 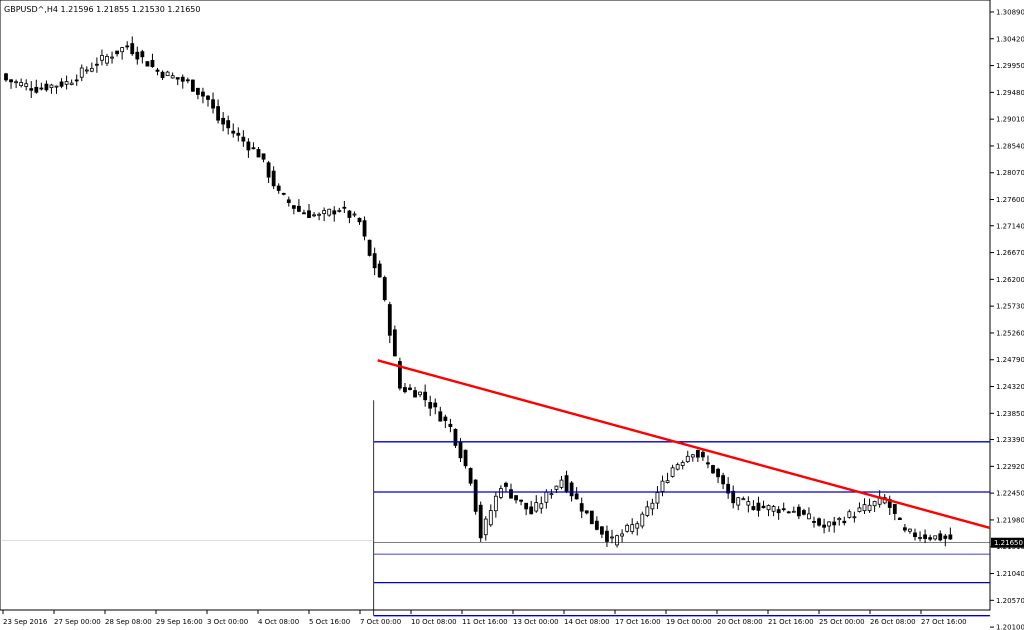 I want to click on x-tick-label: 5 Oct 16:00, so click(x=329, y=622).